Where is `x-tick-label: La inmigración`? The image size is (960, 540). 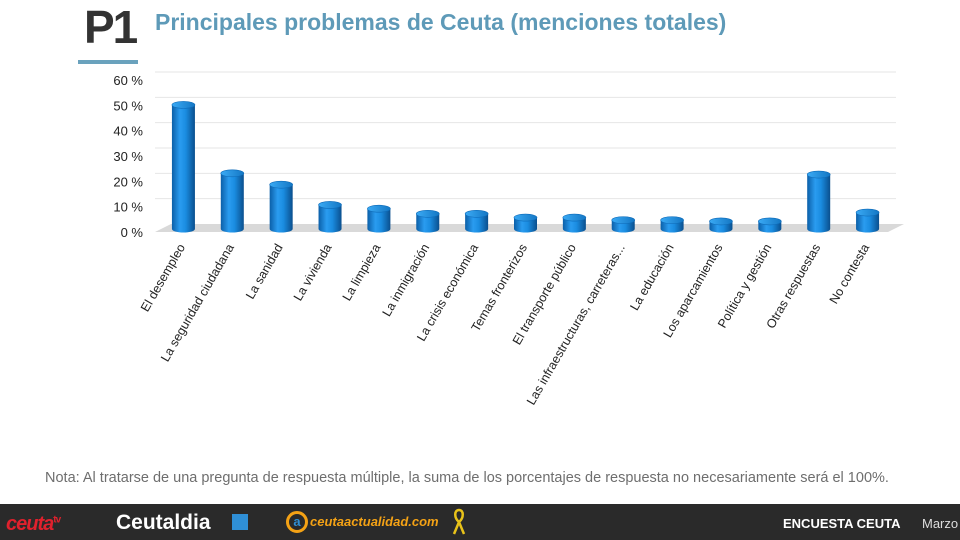
x-tick-label: La inmigración is located at coordinates (406, 279).